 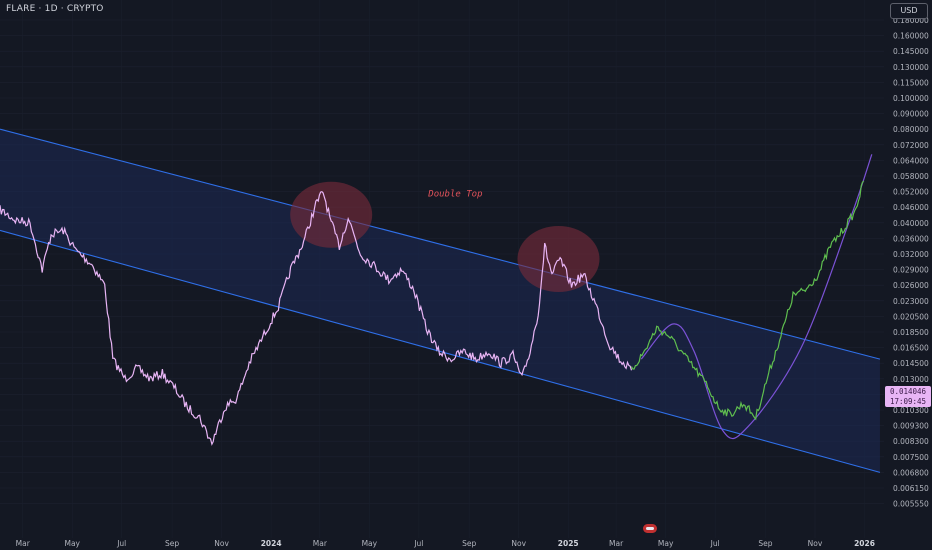 What do you see at coordinates (911, 270) in the screenshot?
I see `y-tick-label: 0.029000` at bounding box center [911, 270].